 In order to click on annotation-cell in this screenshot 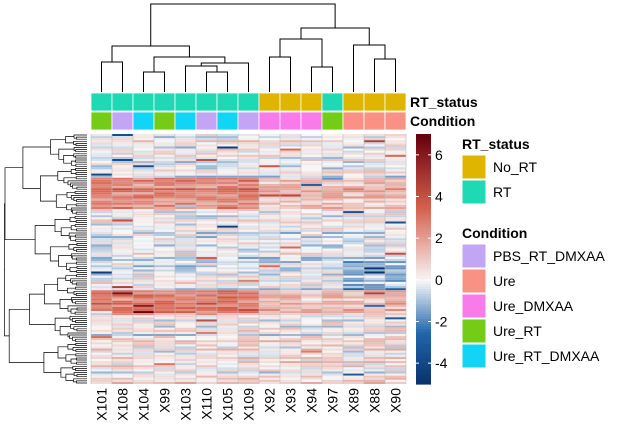, I will do `click(185, 121)`.